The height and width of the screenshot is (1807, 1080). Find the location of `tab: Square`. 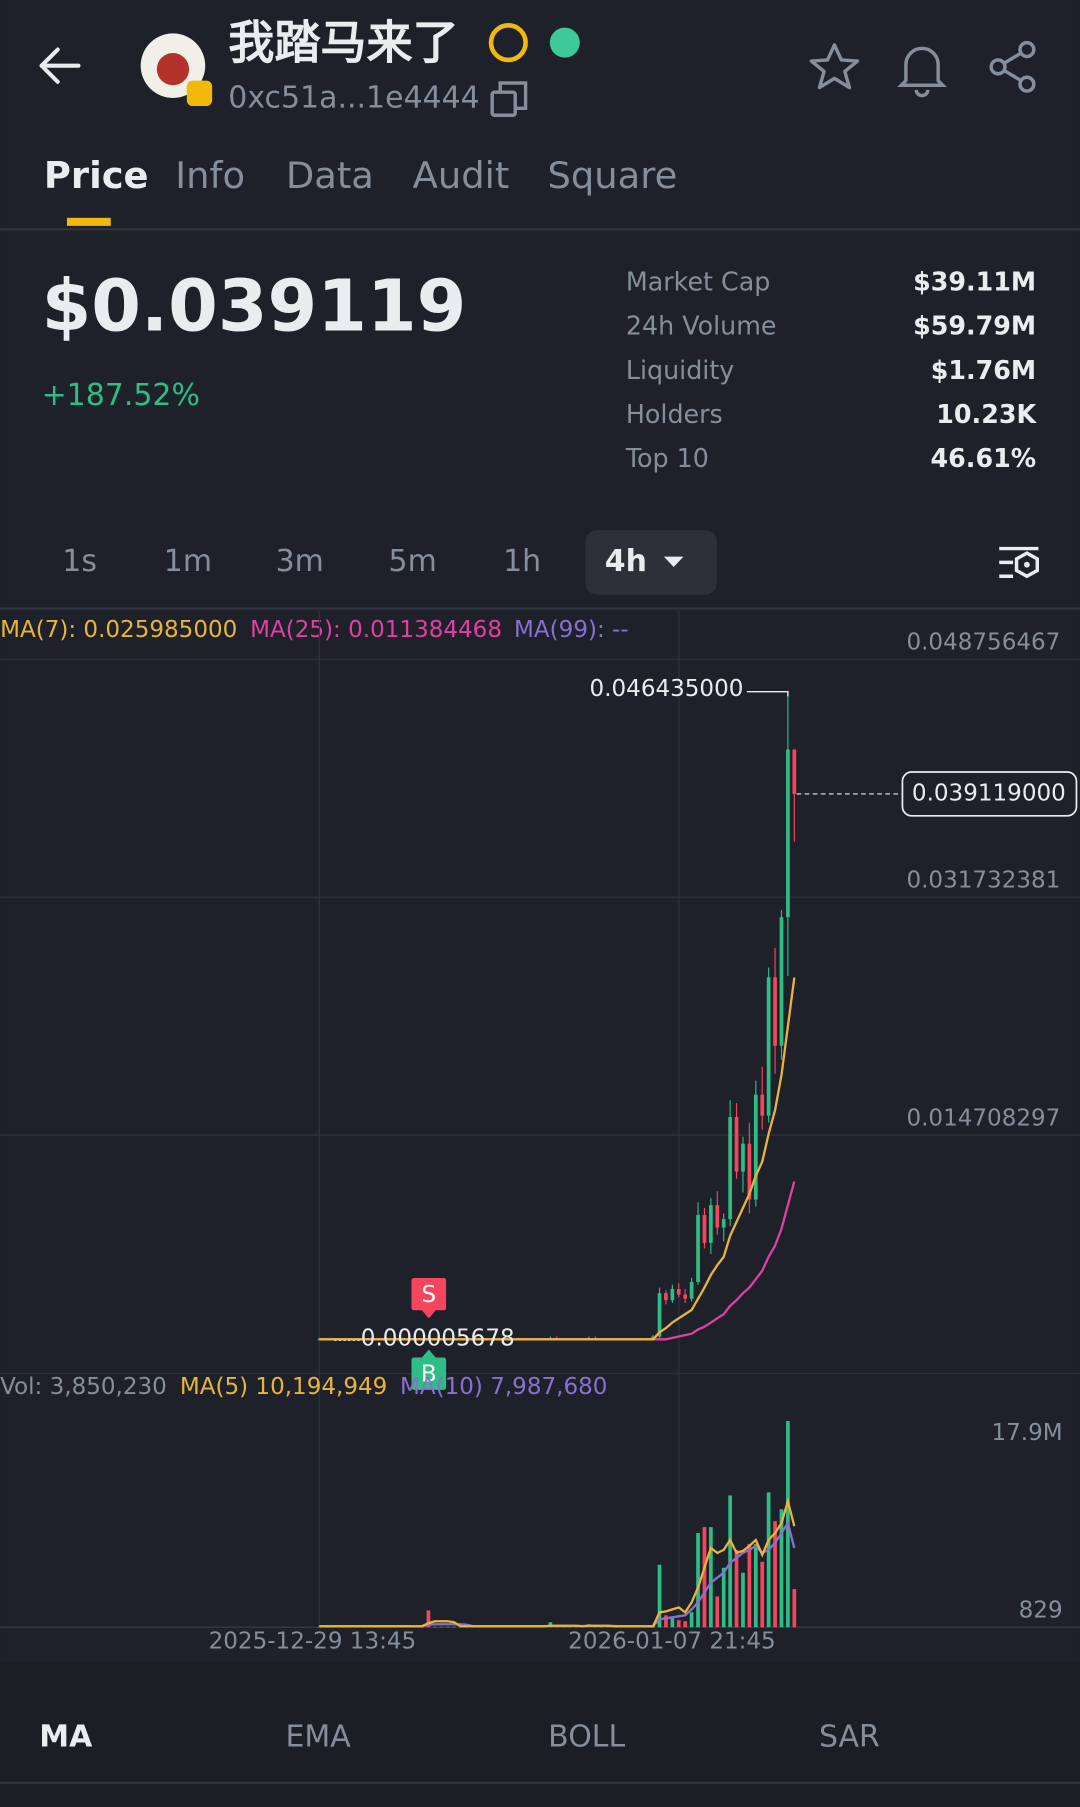

tab: Square is located at coordinates (612, 175).